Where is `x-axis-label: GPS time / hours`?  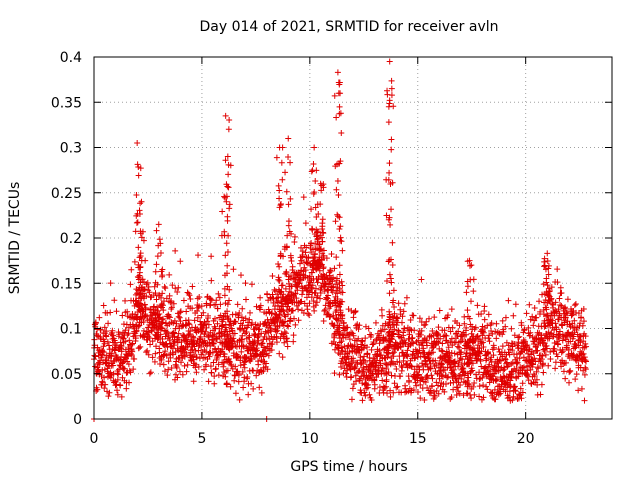 x-axis-label: GPS time / hours is located at coordinates (348, 467).